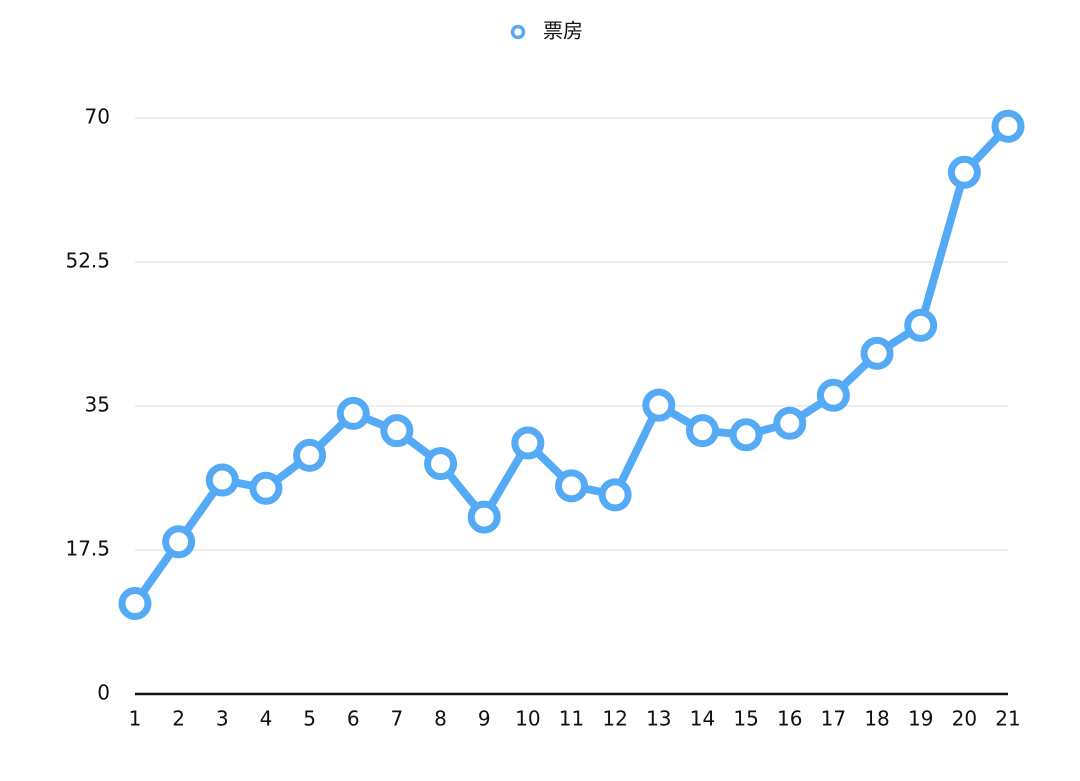 This screenshot has height=781, width=1080. I want to click on legend-label: 票房, so click(563, 31).